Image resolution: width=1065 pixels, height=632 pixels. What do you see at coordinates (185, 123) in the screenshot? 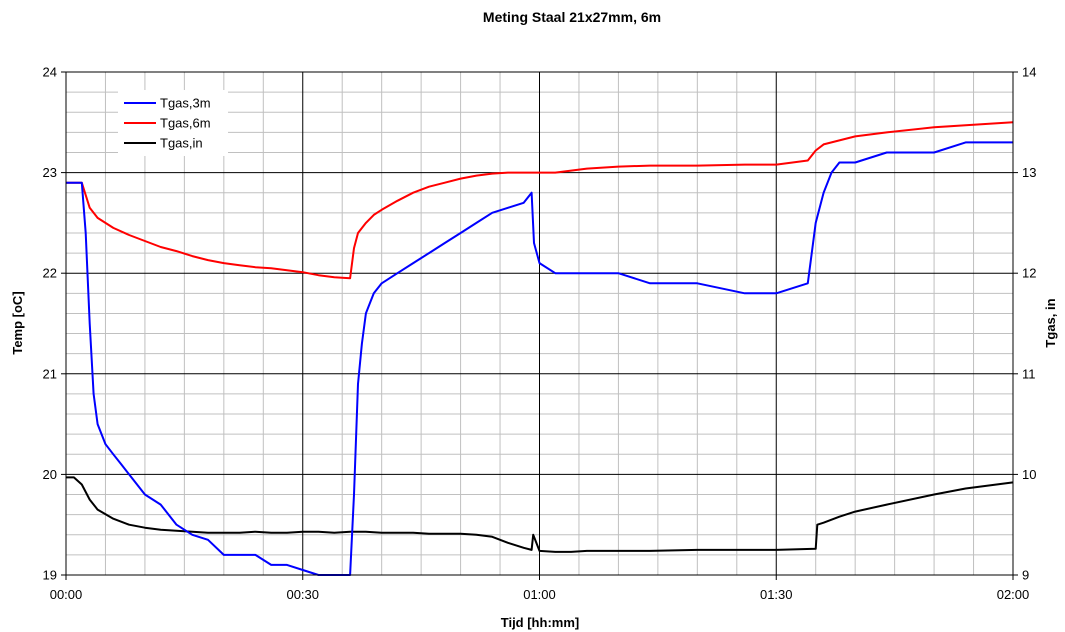
I see `legend-label: Tgas,6m` at bounding box center [185, 123].